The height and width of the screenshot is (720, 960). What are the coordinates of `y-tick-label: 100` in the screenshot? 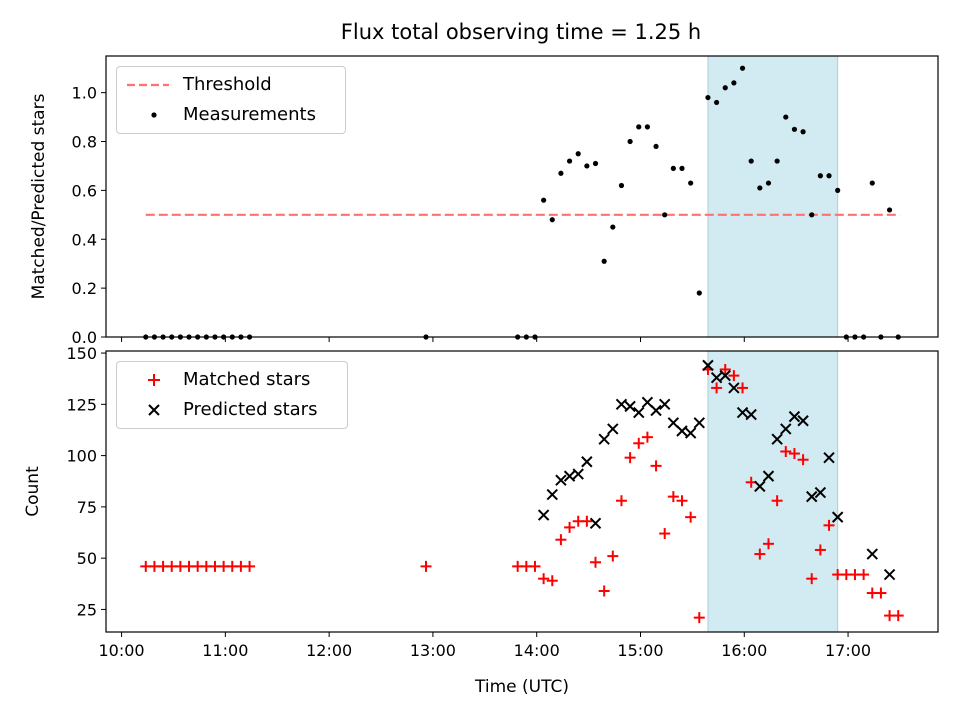 It's located at (81, 456).